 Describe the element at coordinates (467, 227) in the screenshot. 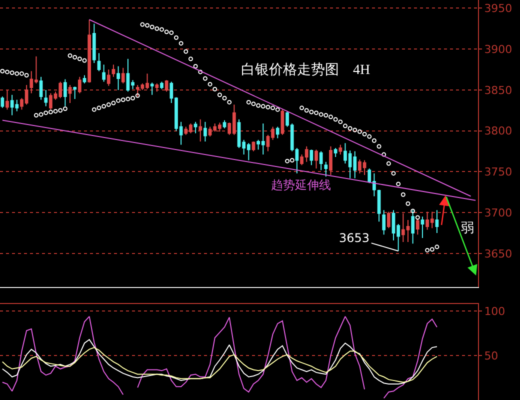

I see `annotation: 弱` at that location.